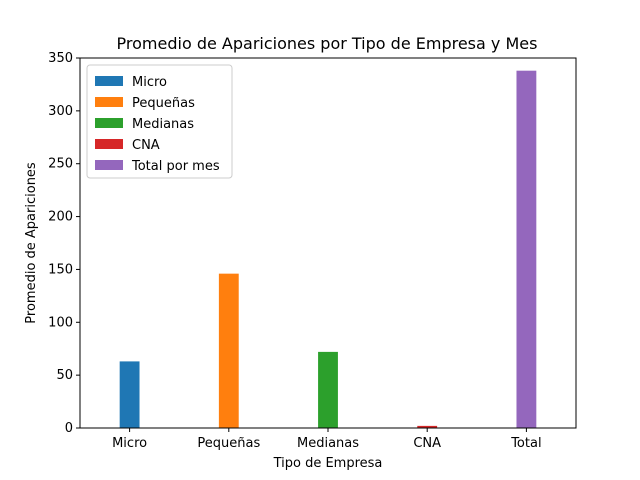 This screenshot has height=480, width=640. I want to click on x-tick-label: Pequeñas, so click(228, 443).